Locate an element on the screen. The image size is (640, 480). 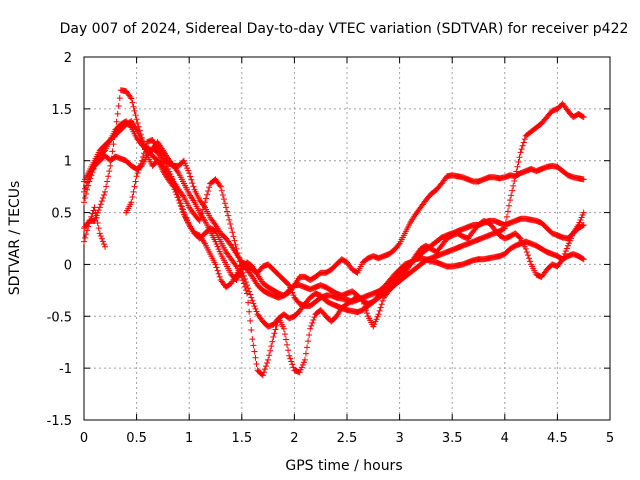
x-tick-label: 4 is located at coordinates (505, 438).